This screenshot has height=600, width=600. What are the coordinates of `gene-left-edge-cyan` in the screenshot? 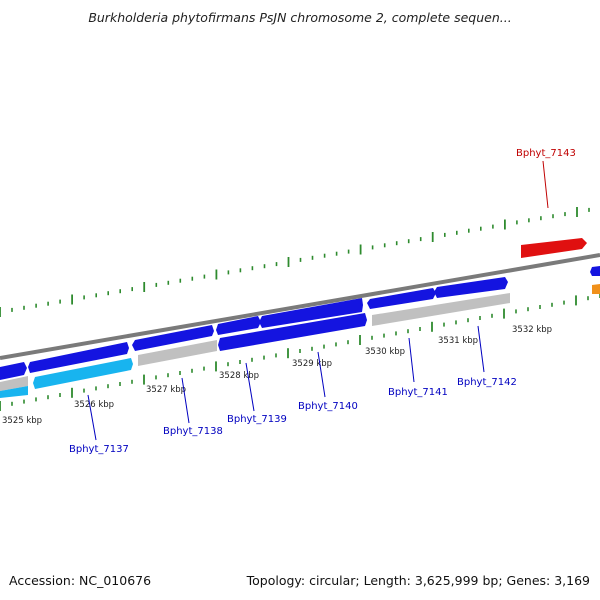 It's located at (14, 392).